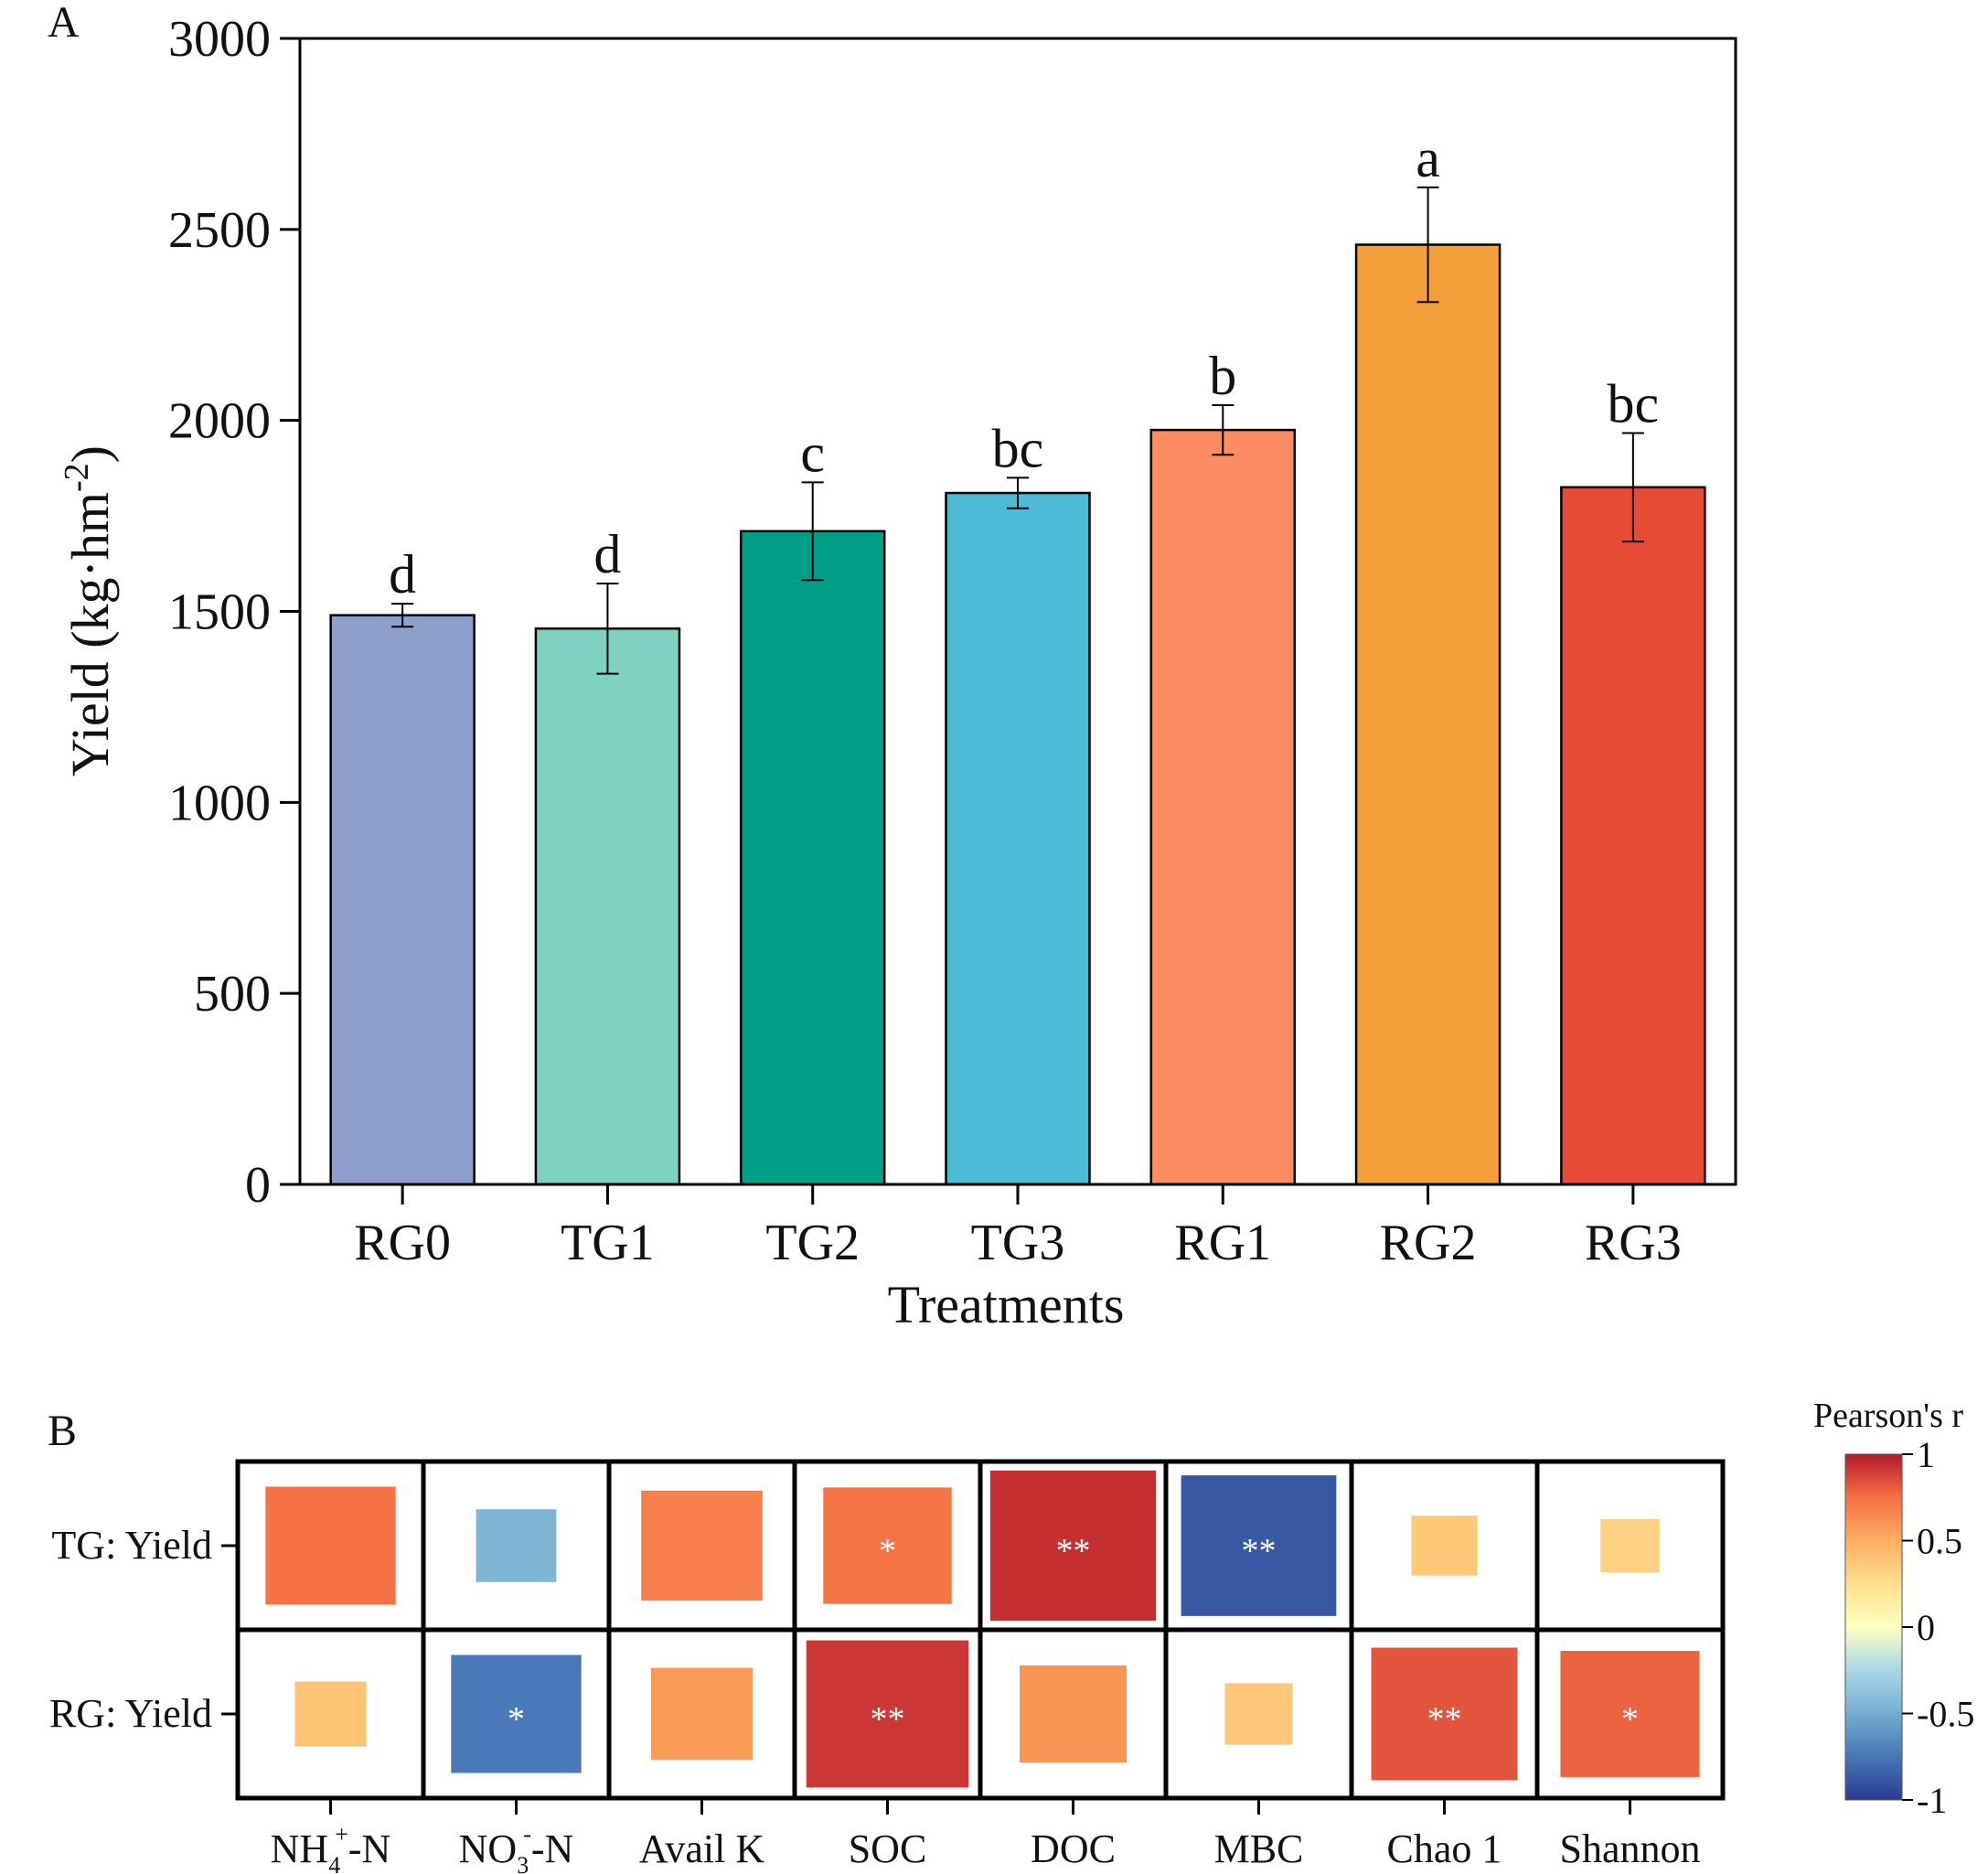 The image size is (1988, 1874). I want to click on bar-TG3, so click(1018, 838).